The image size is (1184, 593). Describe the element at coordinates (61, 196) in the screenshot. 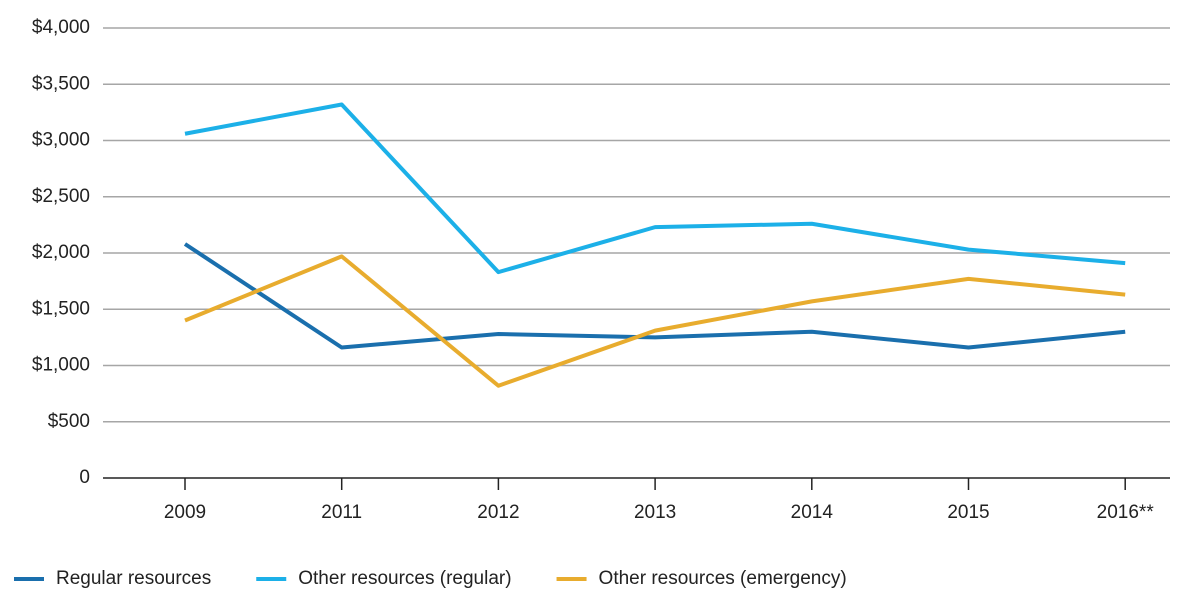

I see `y-tick-label: $2,500` at that location.